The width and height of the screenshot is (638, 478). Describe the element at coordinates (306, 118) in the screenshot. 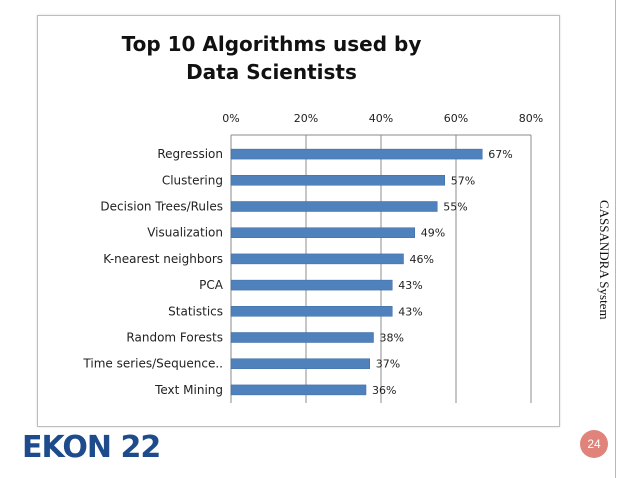

I see `x-tick-label: 20%` at that location.